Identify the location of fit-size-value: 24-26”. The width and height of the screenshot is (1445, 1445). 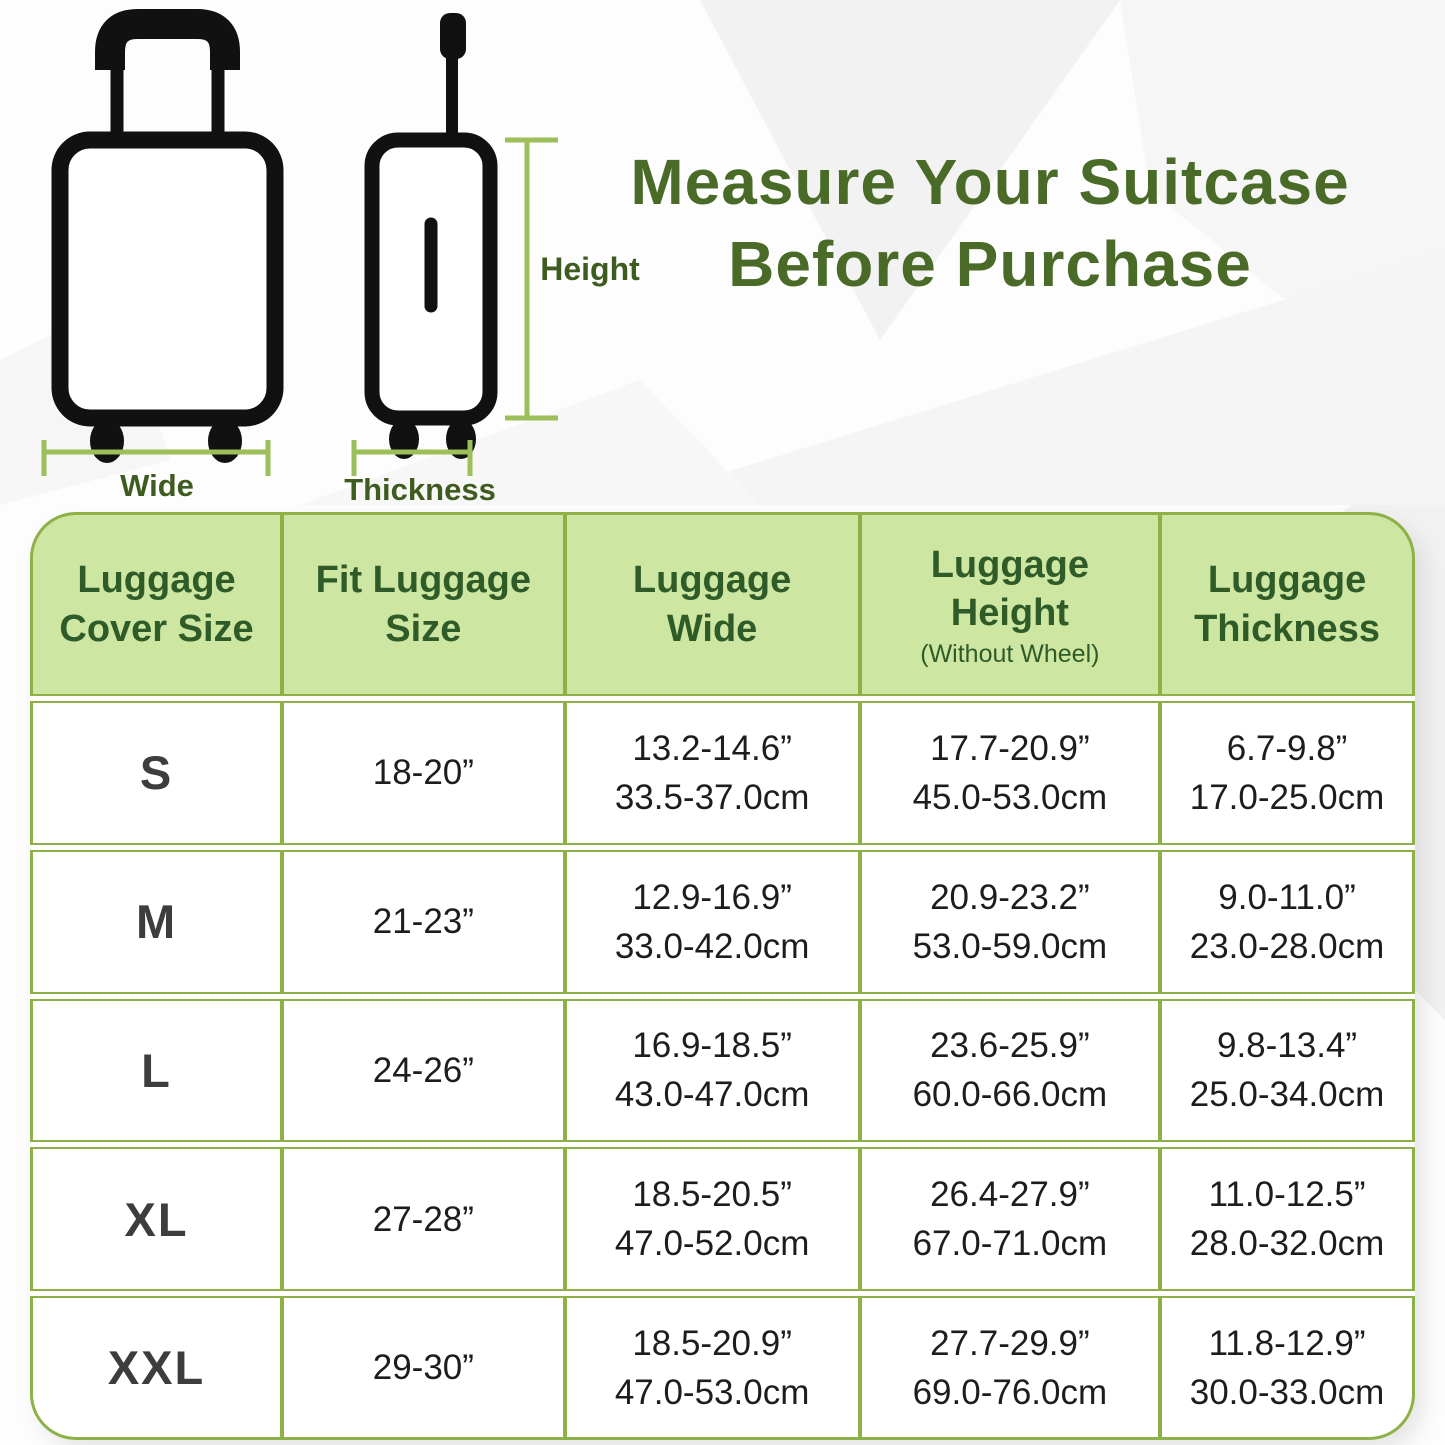
(423, 1070).